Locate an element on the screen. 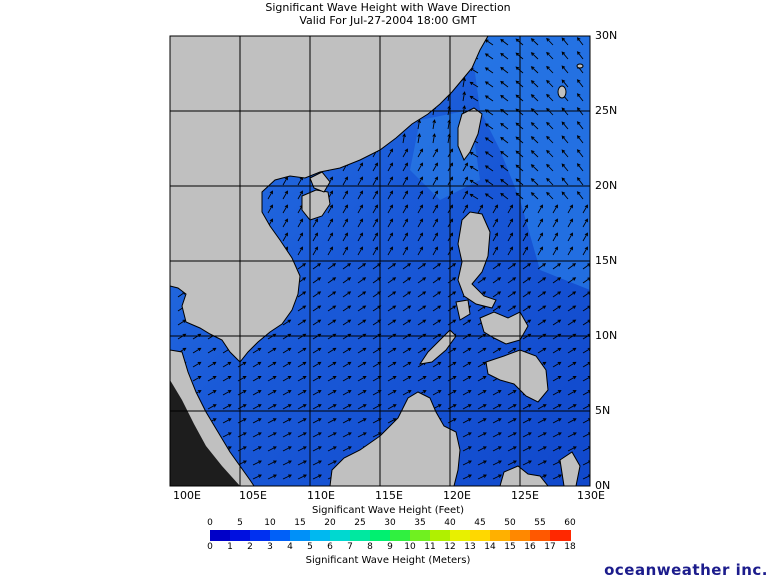 The image size is (776, 581). brand-logo: oceanweather inc. is located at coordinates (686, 570).